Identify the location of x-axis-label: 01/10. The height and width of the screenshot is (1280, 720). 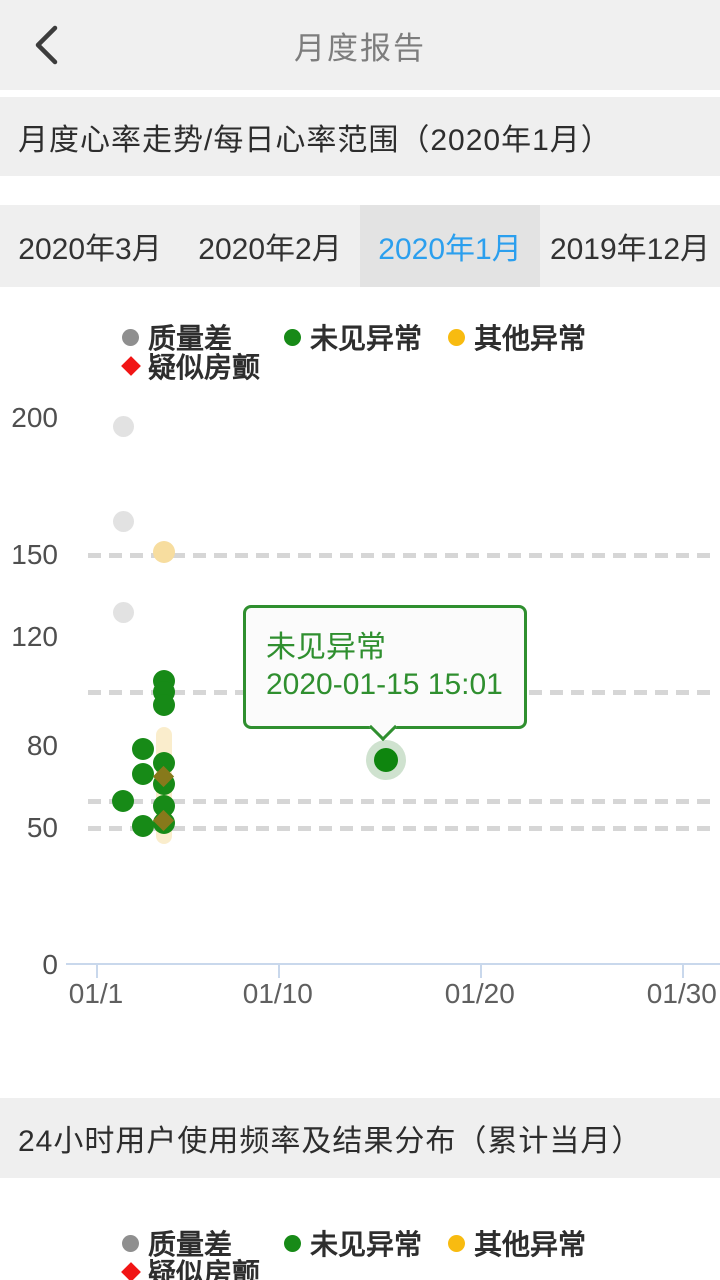
(277, 993).